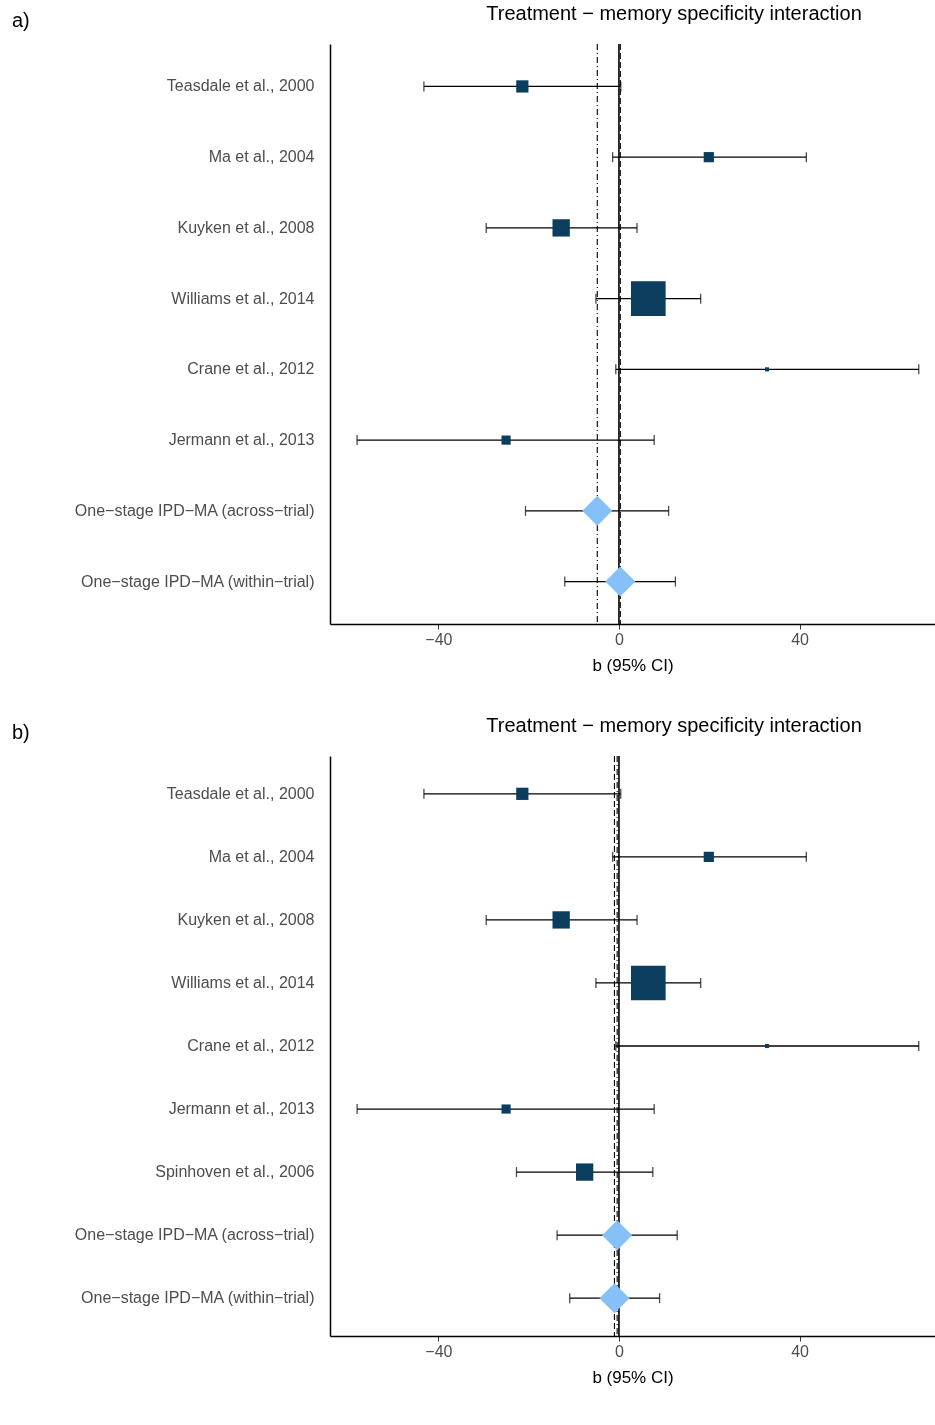 The width and height of the screenshot is (935, 1425). What do you see at coordinates (235, 1172) in the screenshot?
I see `y-tick-label: Spinhoven et al., 2006` at bounding box center [235, 1172].